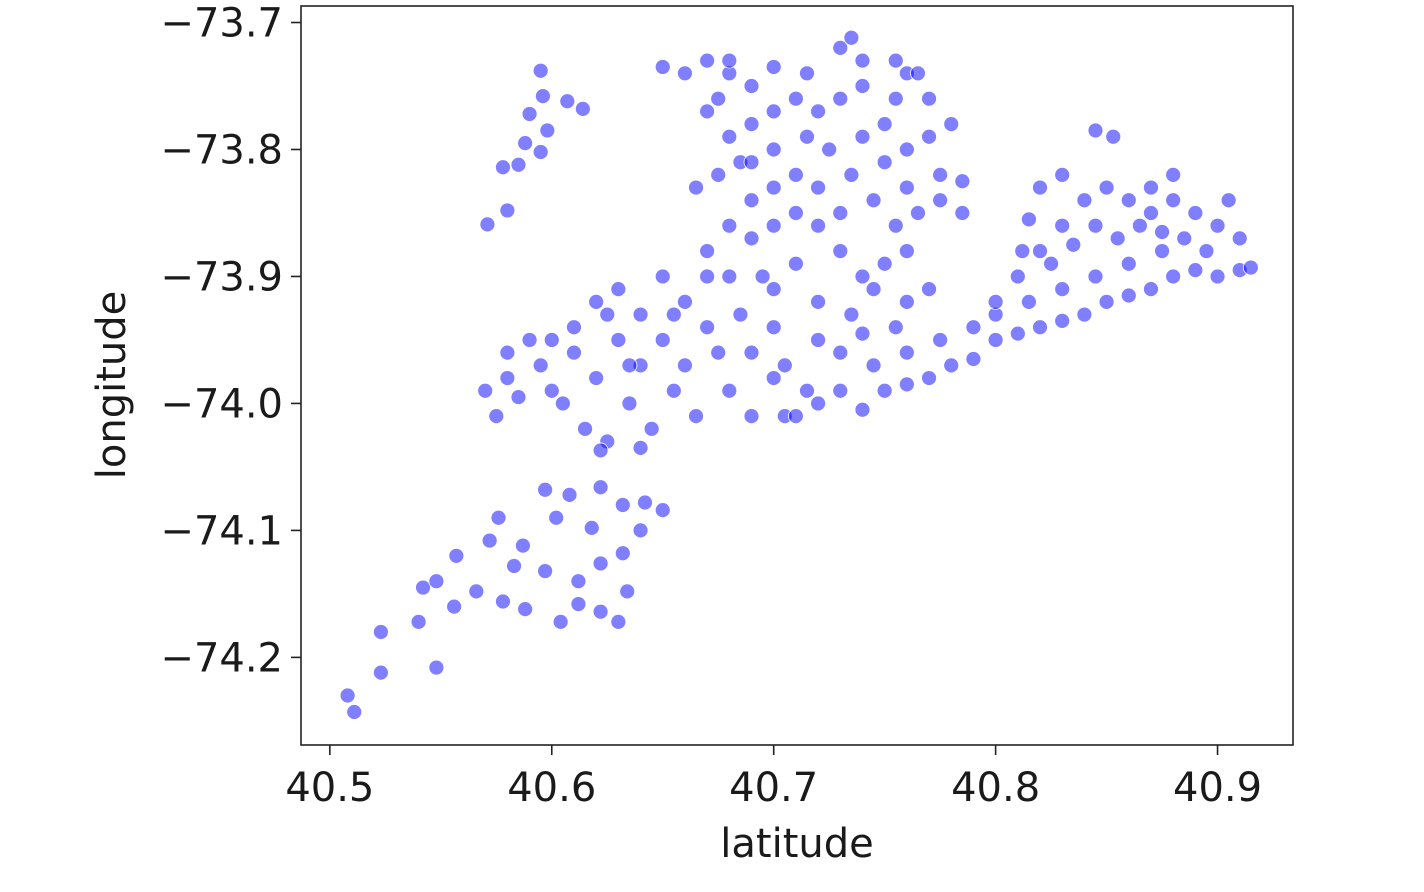 The height and width of the screenshot is (892, 1424). What do you see at coordinates (329, 788) in the screenshot?
I see `x-tick-label: 40.5` at bounding box center [329, 788].